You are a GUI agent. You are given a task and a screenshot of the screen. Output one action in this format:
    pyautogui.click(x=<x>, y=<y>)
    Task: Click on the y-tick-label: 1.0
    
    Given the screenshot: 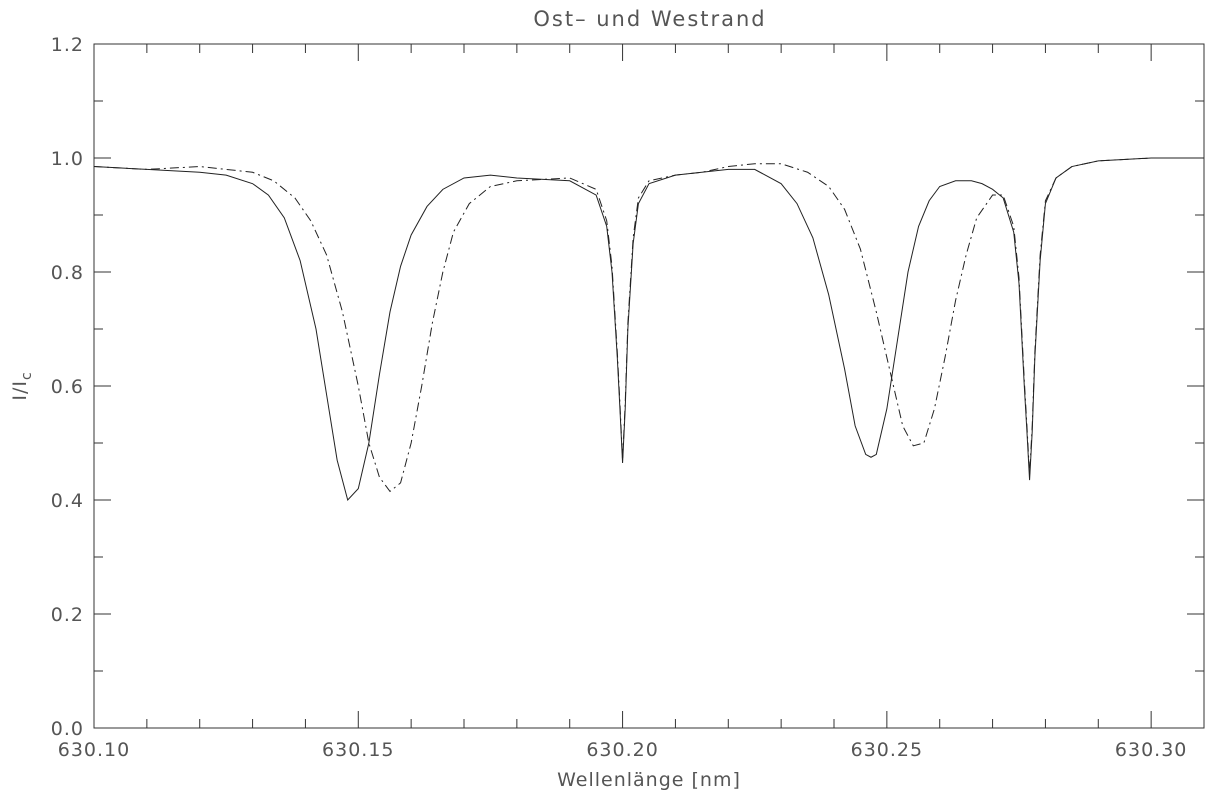 What is the action you would take?
    pyautogui.click(x=67, y=159)
    